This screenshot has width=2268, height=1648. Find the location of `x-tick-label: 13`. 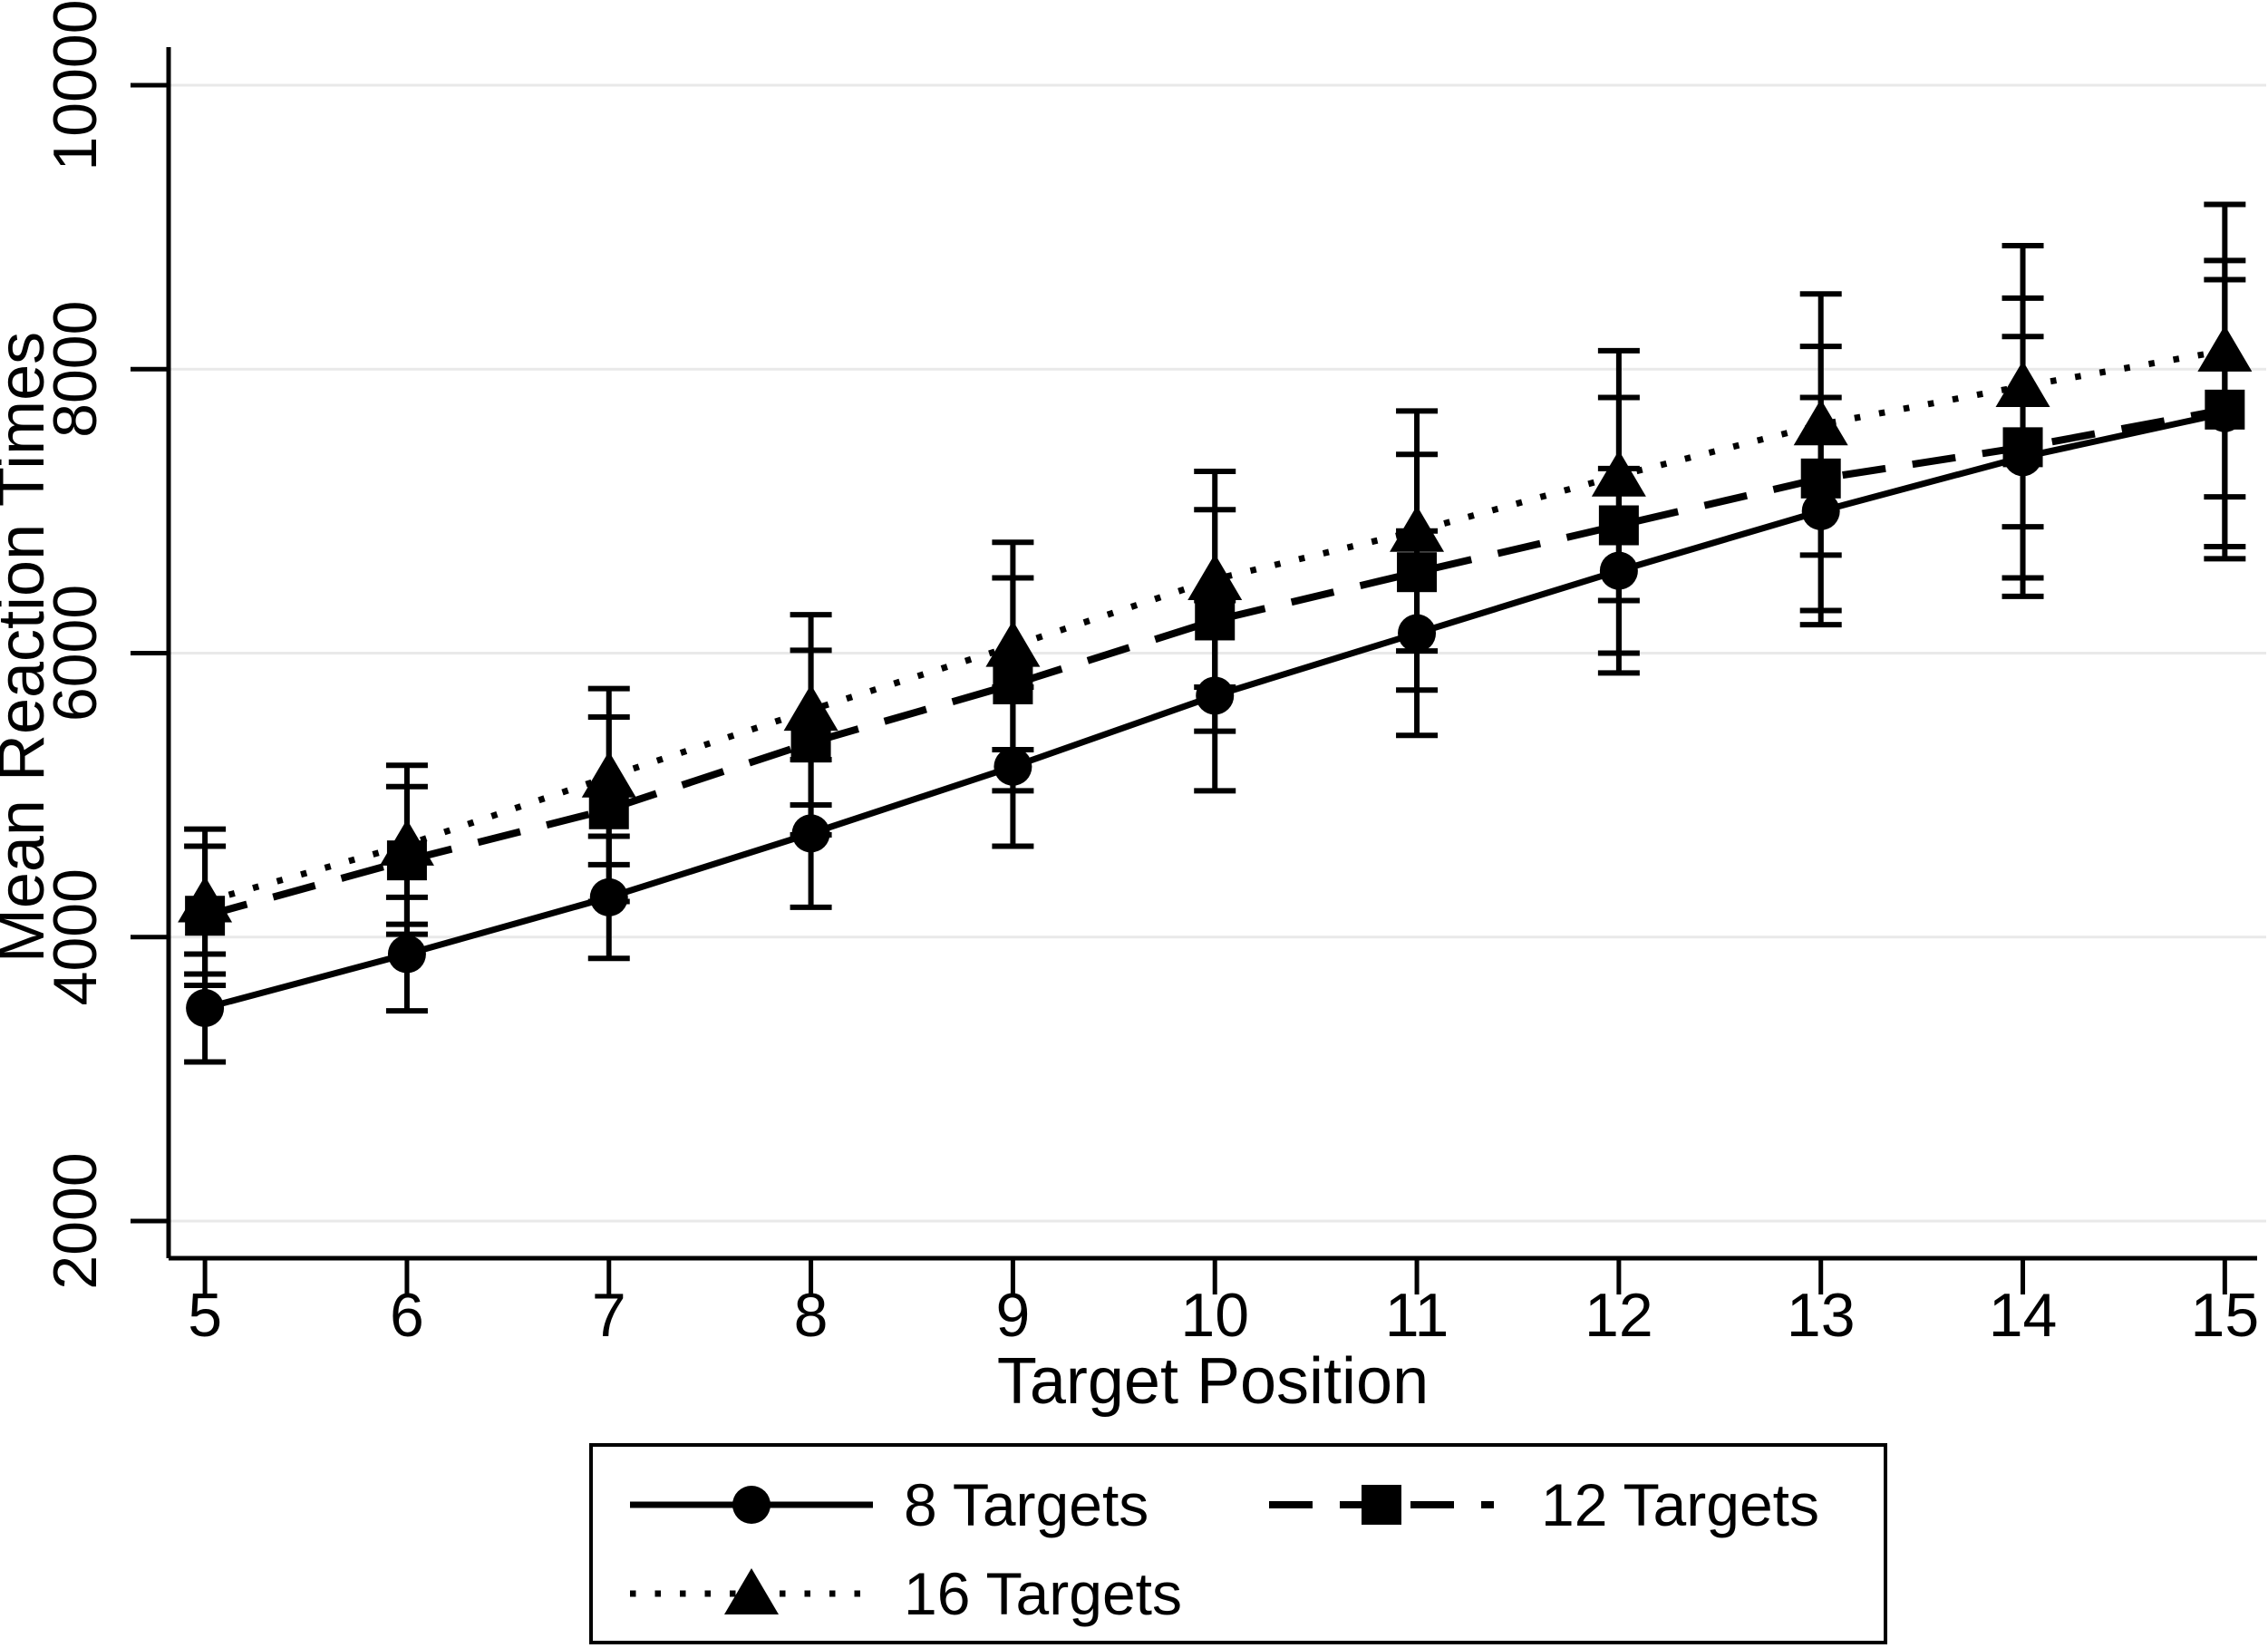

x-tick-label: 13 is located at coordinates (1822, 1315).